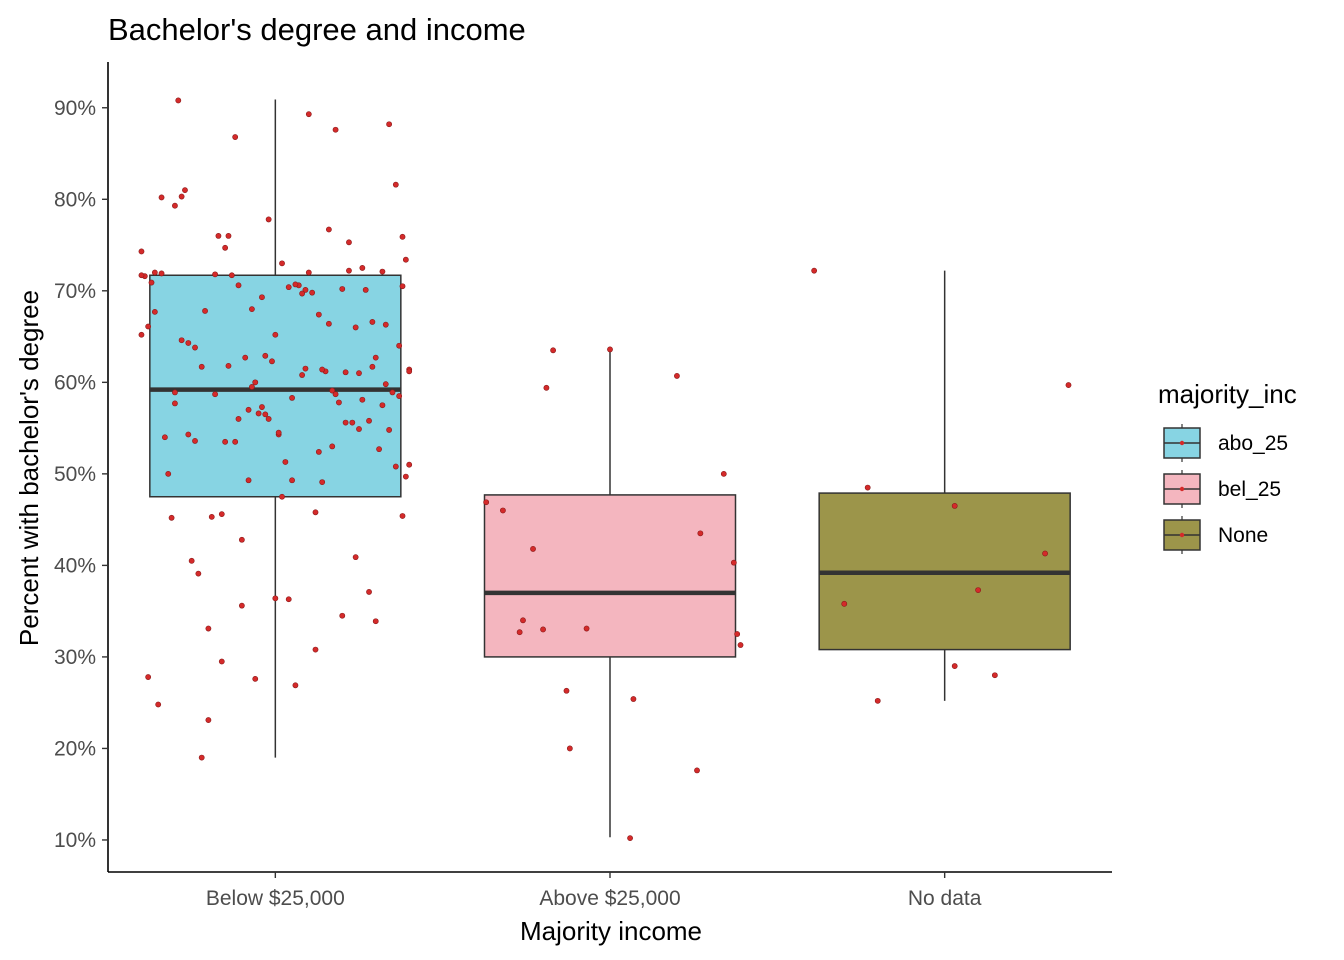 This screenshot has width=1344, height=960. What do you see at coordinates (945, 898) in the screenshot?
I see `x-tick-label: No data` at bounding box center [945, 898].